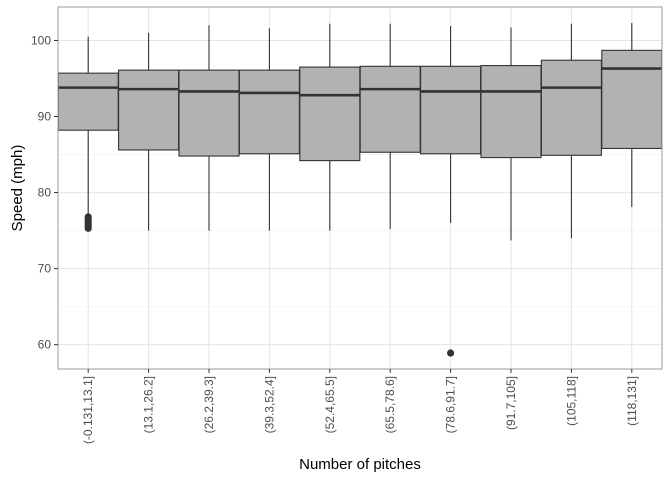 Image resolution: width=672 pixels, height=480 pixels. What do you see at coordinates (390, 404) in the screenshot?
I see `x-tick-label: (65.5,78.6]` at bounding box center [390, 404].